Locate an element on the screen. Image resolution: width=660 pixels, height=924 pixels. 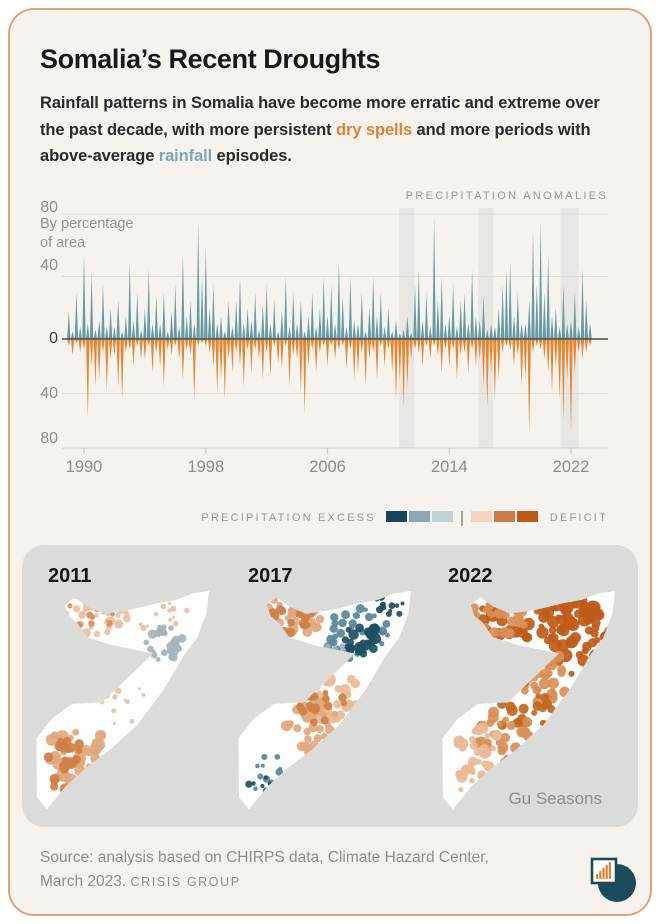
gu-seasons-label: Gu Seasons is located at coordinates (555, 798).